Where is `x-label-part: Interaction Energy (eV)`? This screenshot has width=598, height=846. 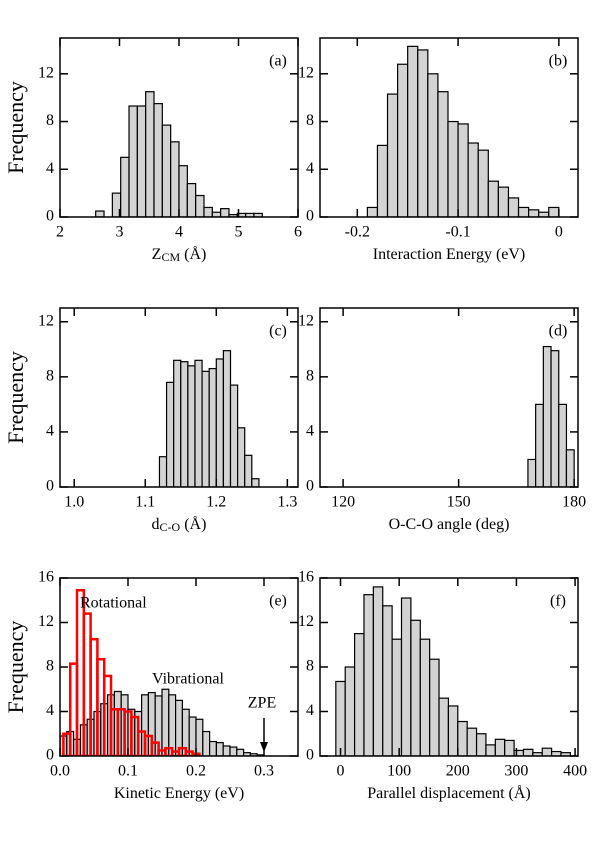 x-label-part: Interaction Energy (eV) is located at coordinates (449, 254).